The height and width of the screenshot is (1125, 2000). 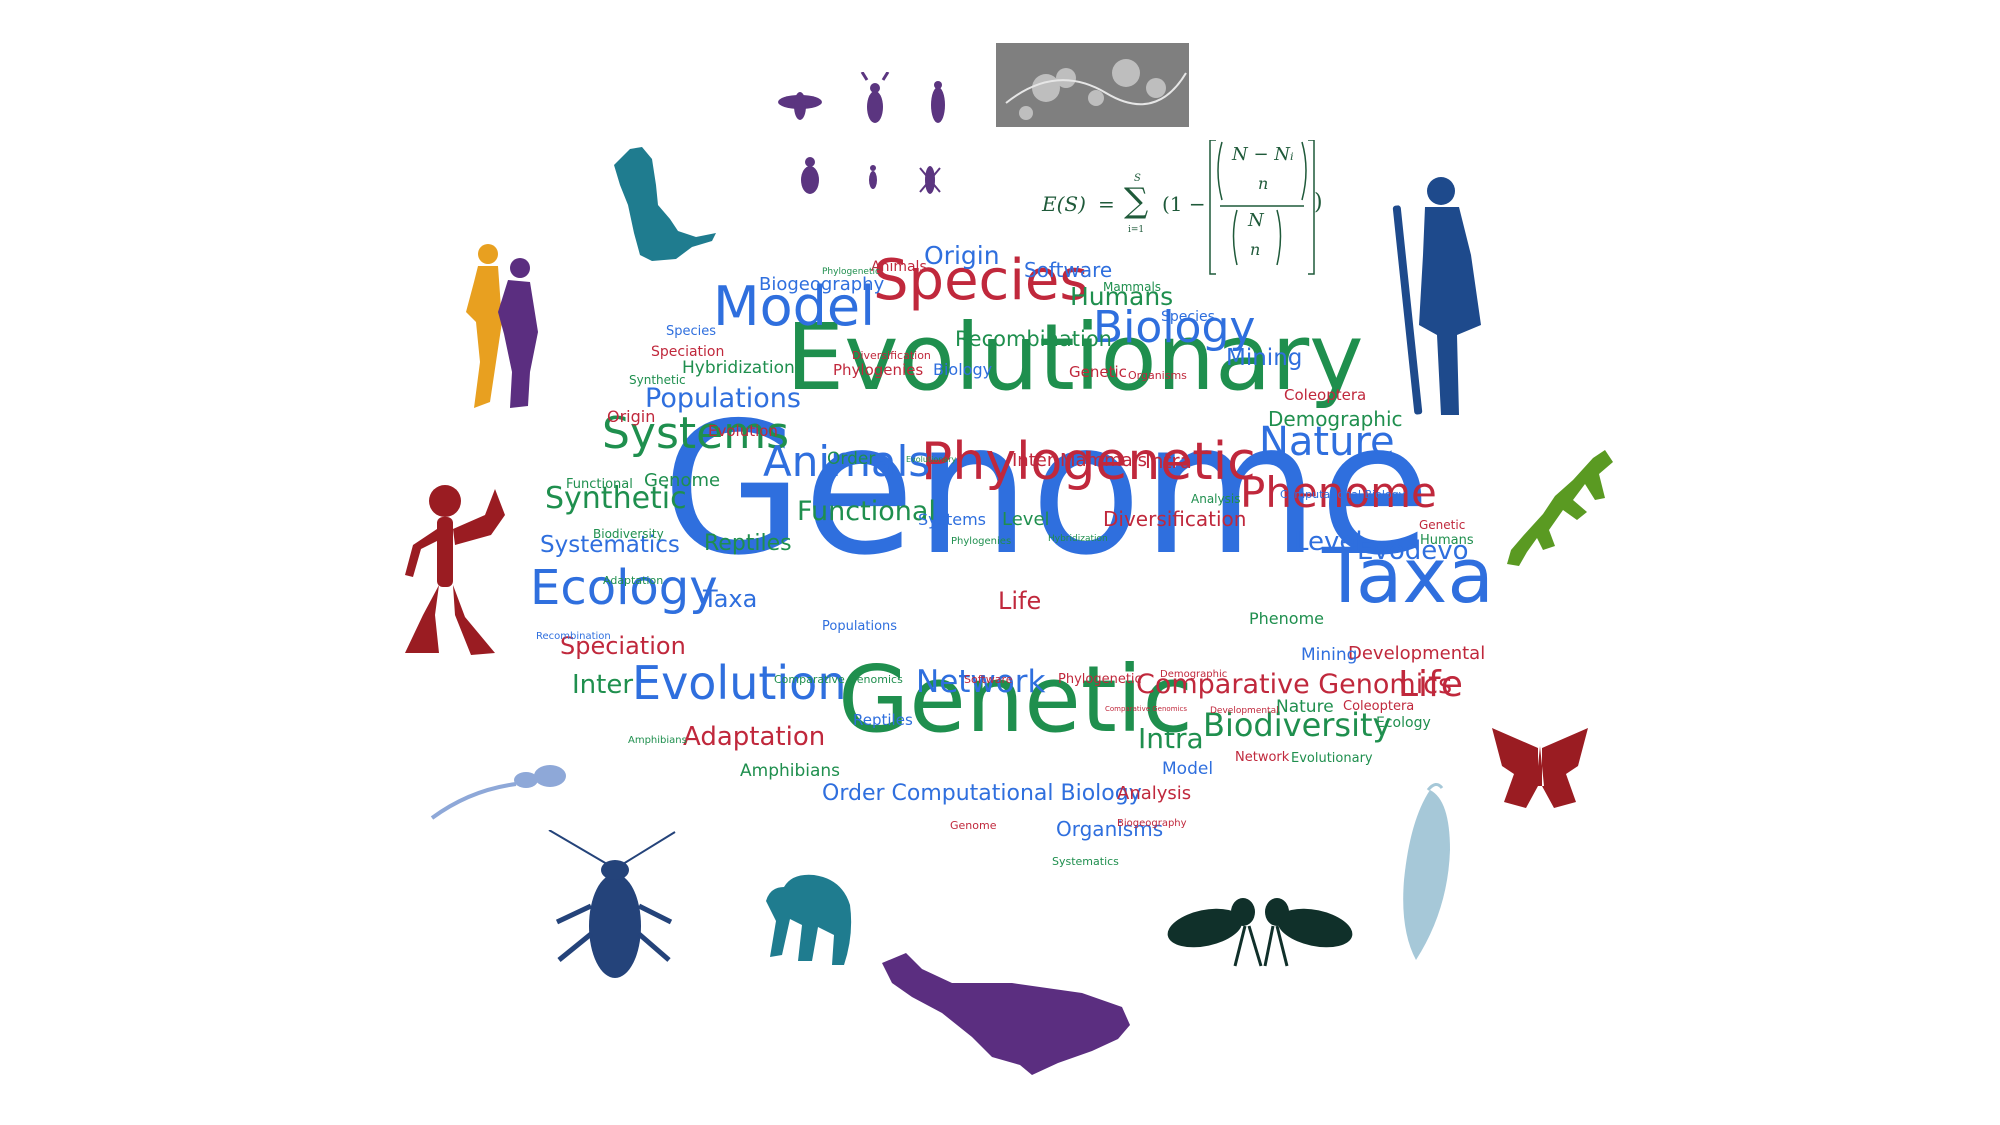 I want to click on robot-silhouette-icon, so click(x=455, y=570).